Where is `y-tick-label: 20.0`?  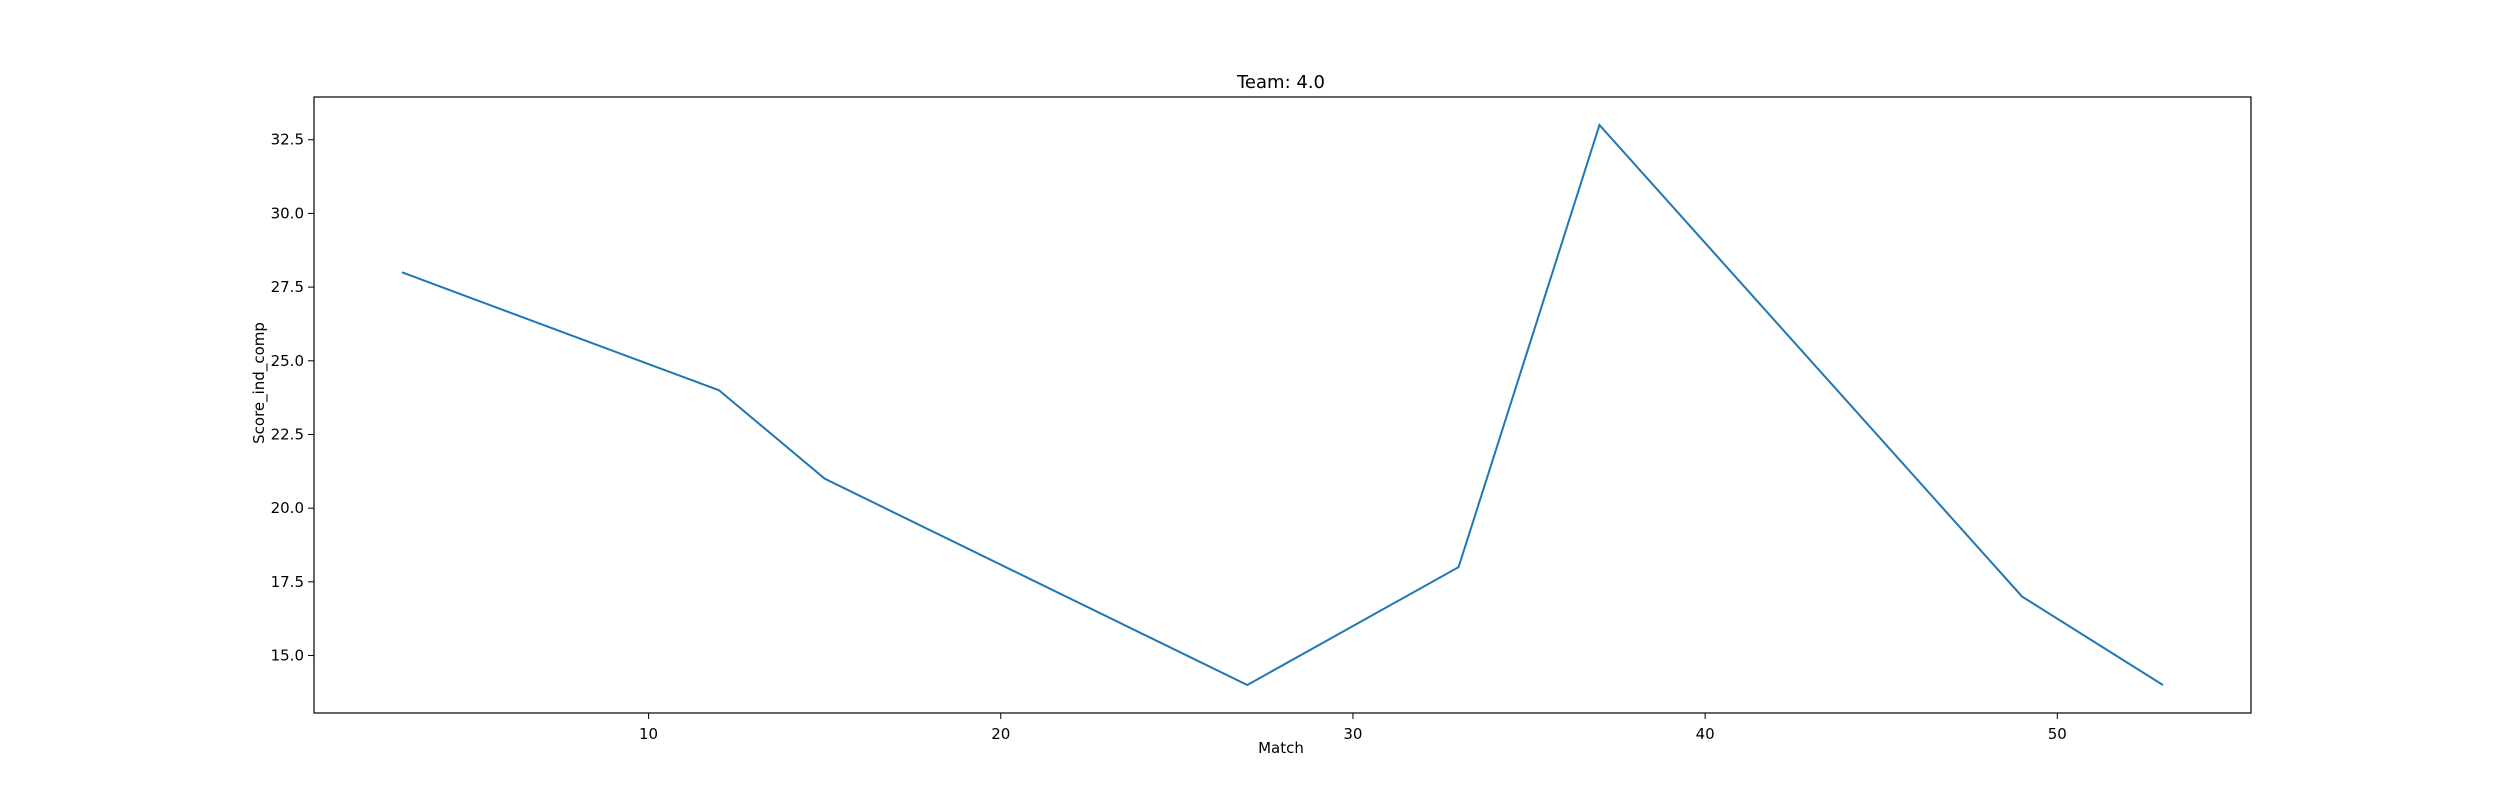 y-tick-label: 20.0 is located at coordinates (287, 508).